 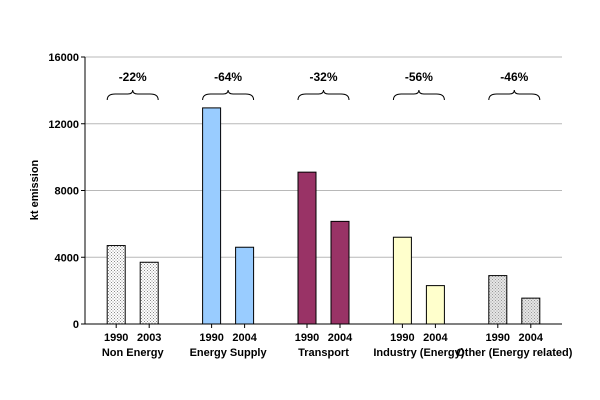 What do you see at coordinates (323, 85) in the screenshot?
I see `change-annotations: -22% -64% -32% -56% -46%` at bounding box center [323, 85].